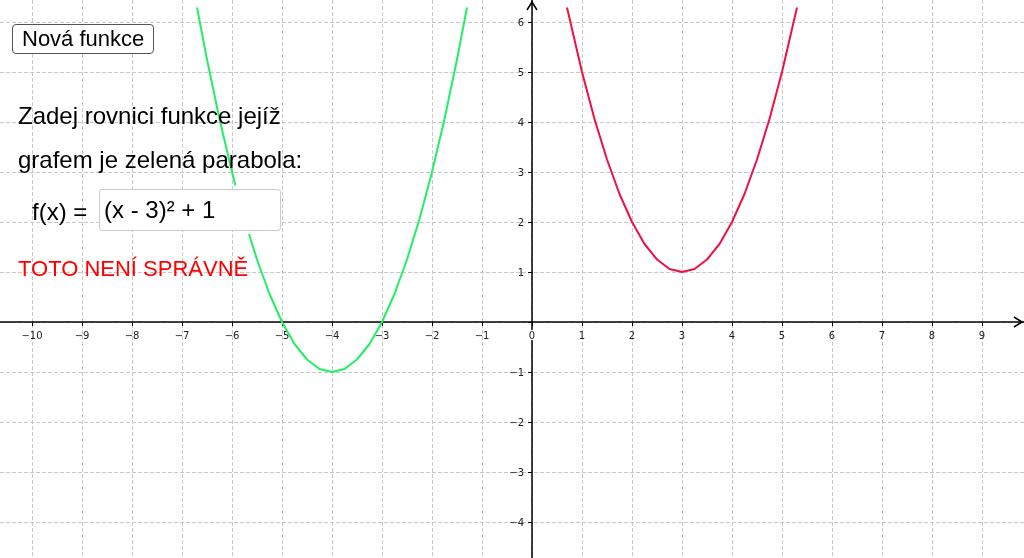  What do you see at coordinates (182, 335) in the screenshot?
I see `x-tick-label: −7` at bounding box center [182, 335].